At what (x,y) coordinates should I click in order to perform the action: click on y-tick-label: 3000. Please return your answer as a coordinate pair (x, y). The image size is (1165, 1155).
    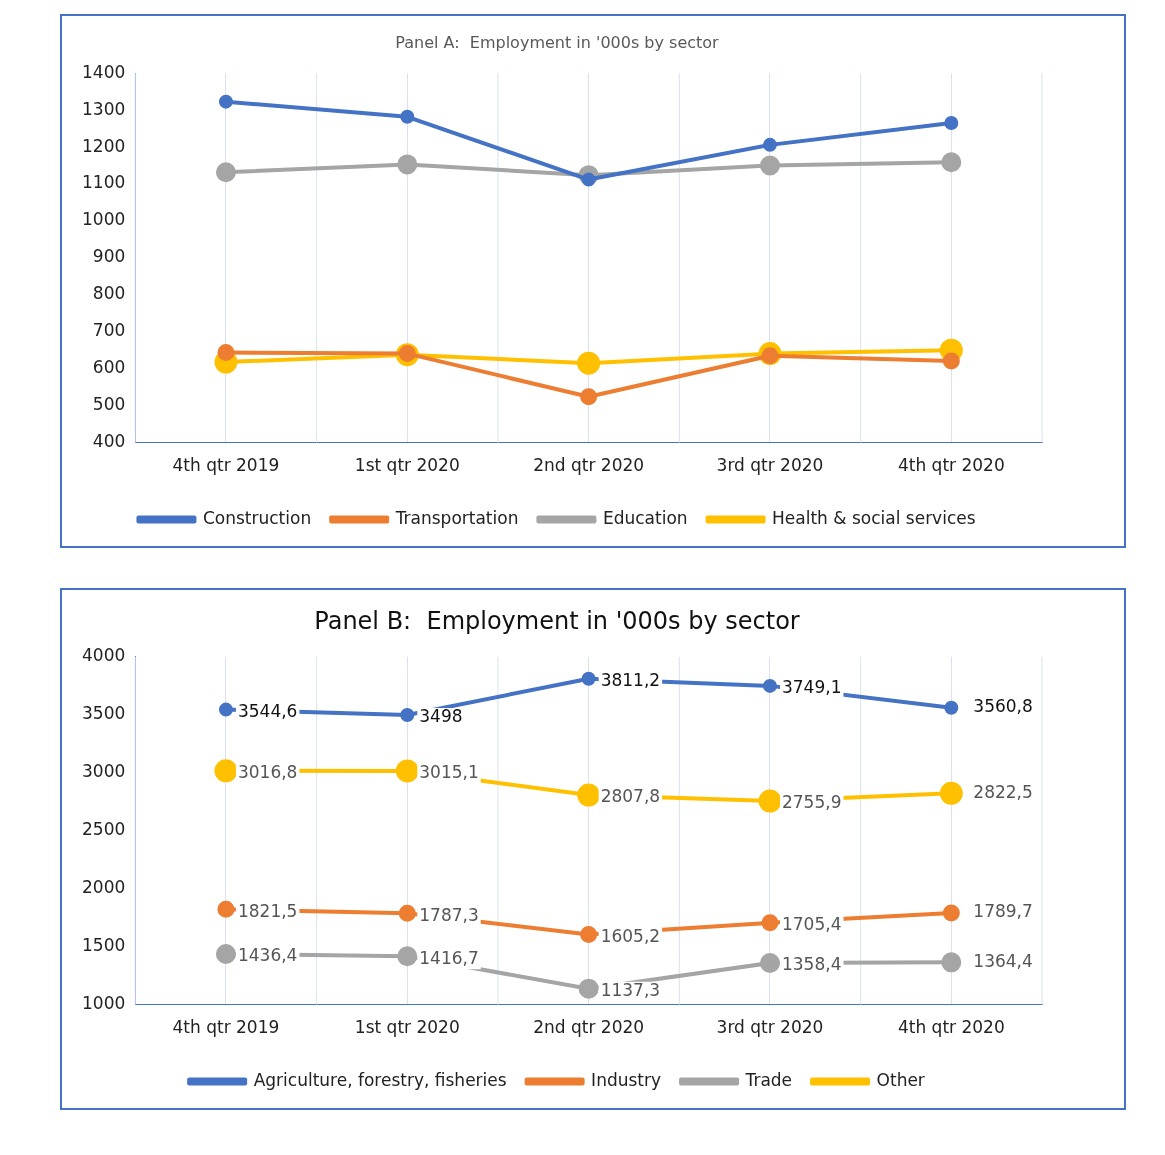
    Looking at the image, I should click on (104, 771).